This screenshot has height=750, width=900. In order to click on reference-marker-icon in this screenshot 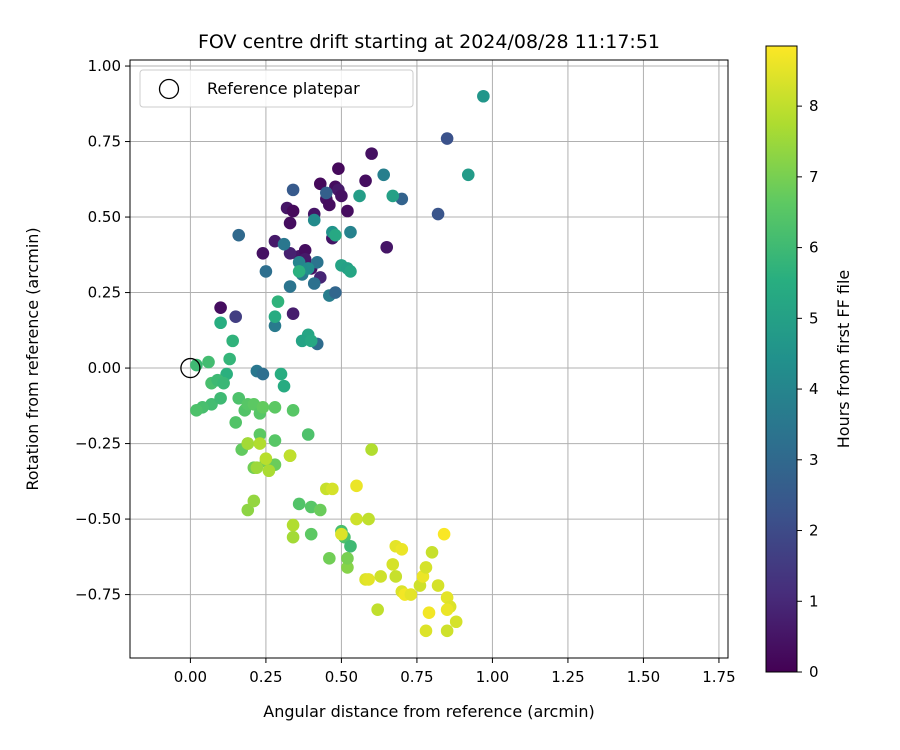, I will do `click(169, 89)`.